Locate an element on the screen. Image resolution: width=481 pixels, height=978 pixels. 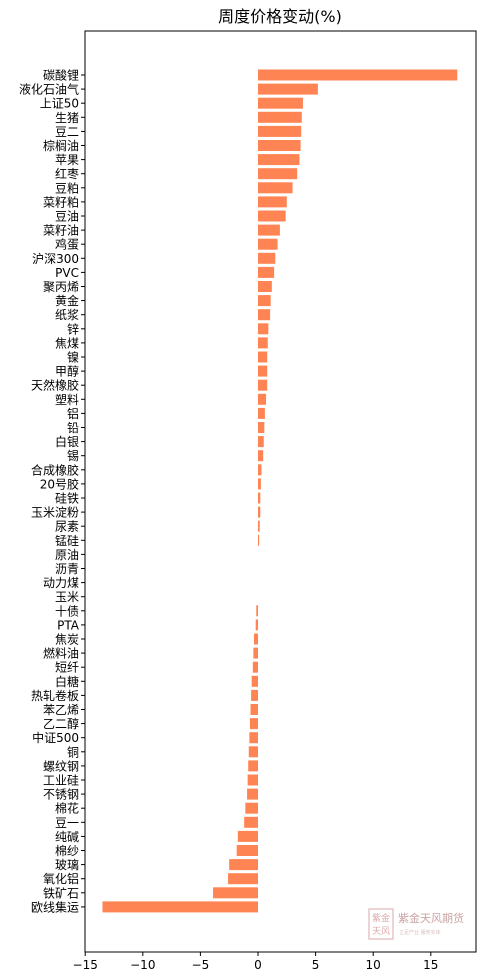
category-label: 锡 is located at coordinates (73, 455).